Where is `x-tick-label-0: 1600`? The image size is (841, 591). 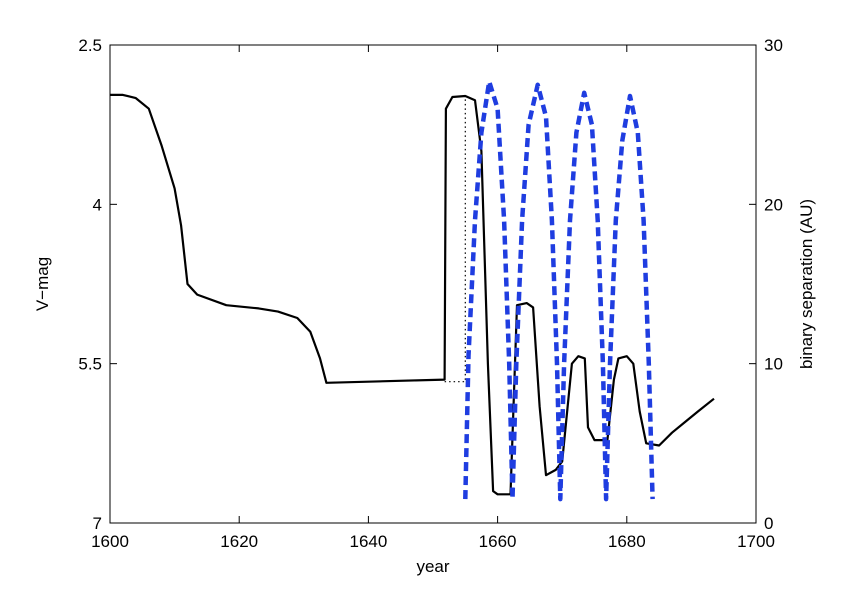
x-tick-label-0: 1600 is located at coordinates (110, 541).